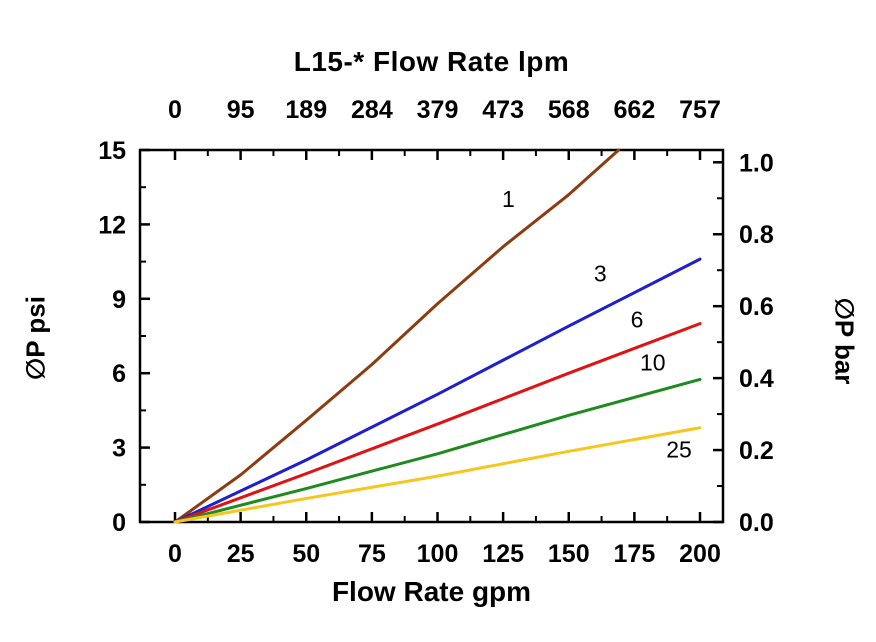 The height and width of the screenshot is (642, 876). I want to click on tick-label-lpm: 0, so click(175, 110).